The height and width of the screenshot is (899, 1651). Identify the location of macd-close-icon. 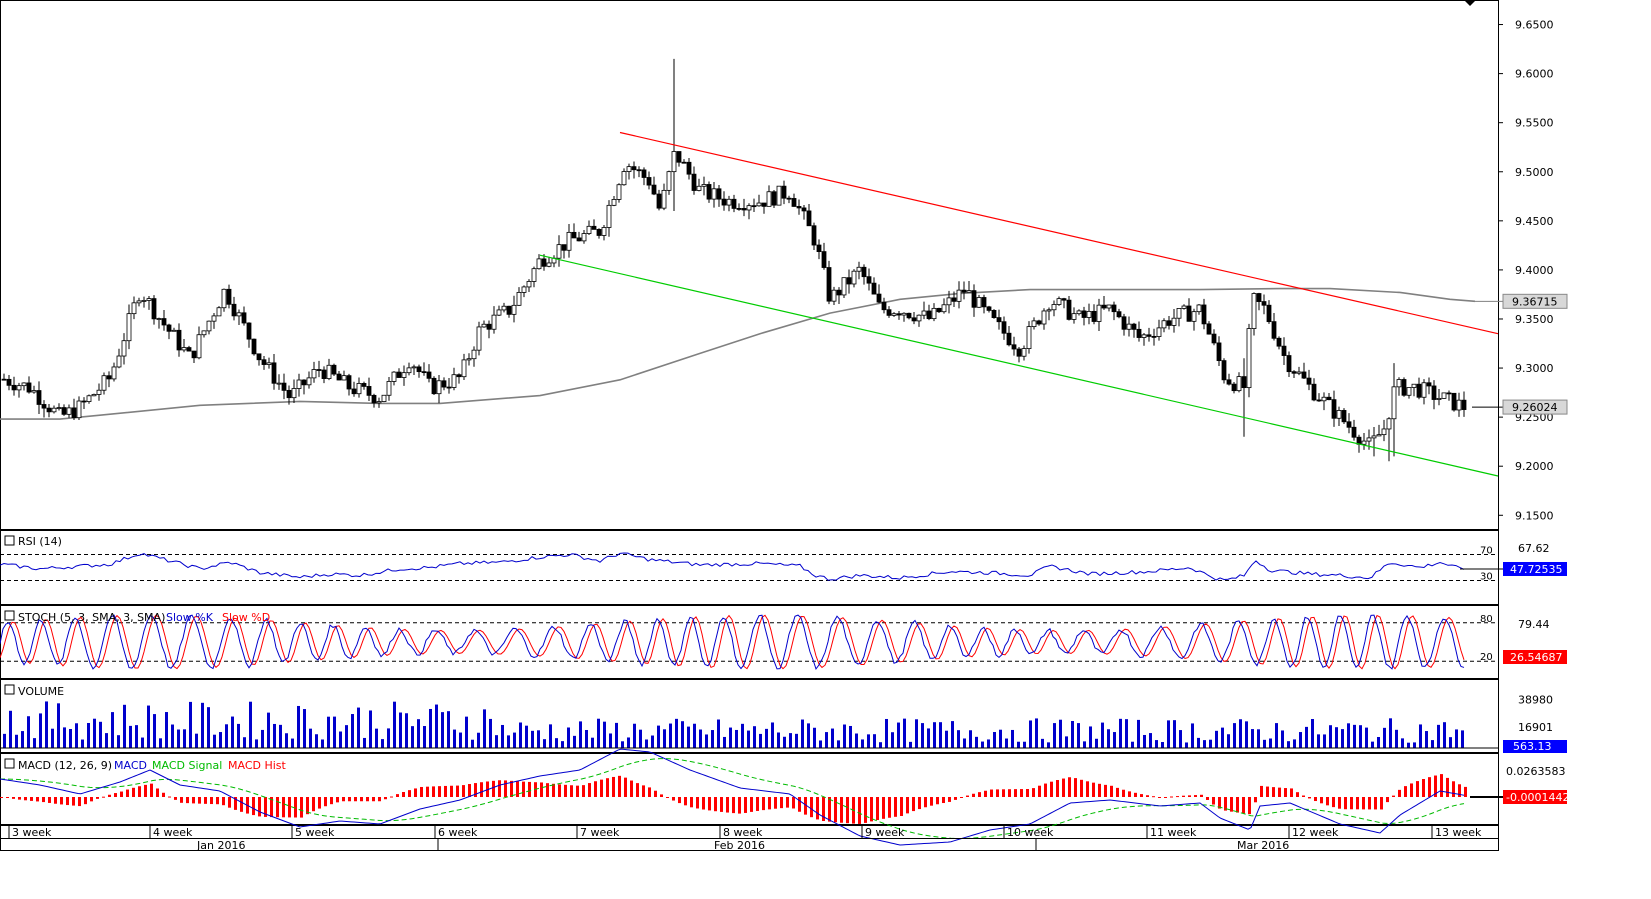
(9, 763).